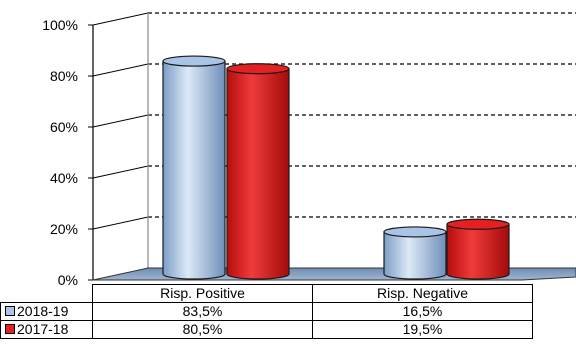  Describe the element at coordinates (63, 76) in the screenshot. I see `y-tick-label: 80%` at that location.